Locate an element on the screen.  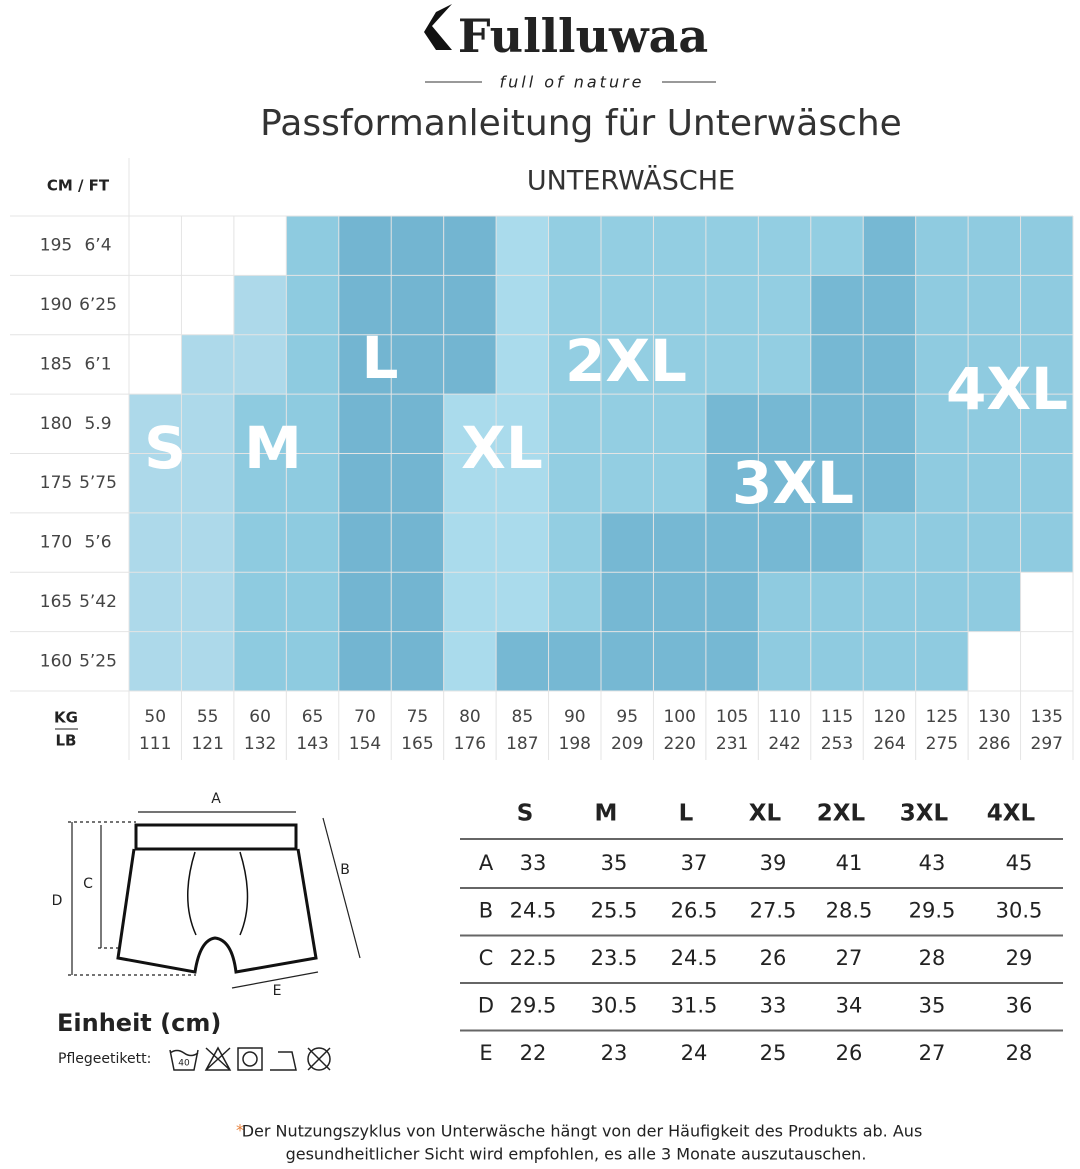
weight-kg: 115 is located at coordinates (837, 717).